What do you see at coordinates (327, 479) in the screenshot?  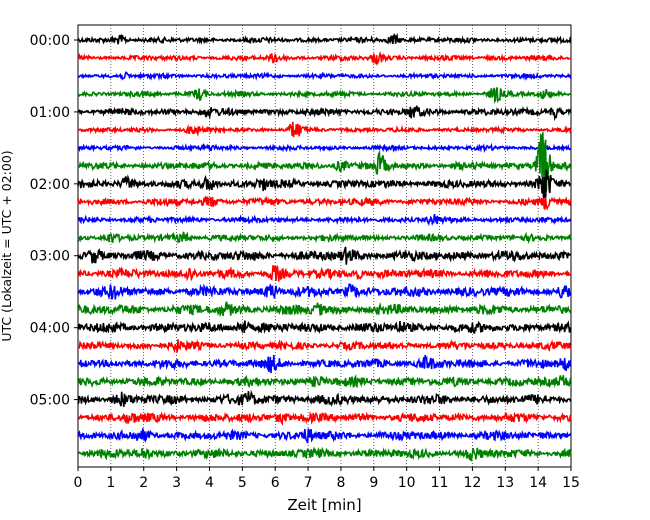 I see `x-axis: 0 1 2 3 4 5 6 7 8 9 10 11 12 13 14 15` at bounding box center [327, 479].